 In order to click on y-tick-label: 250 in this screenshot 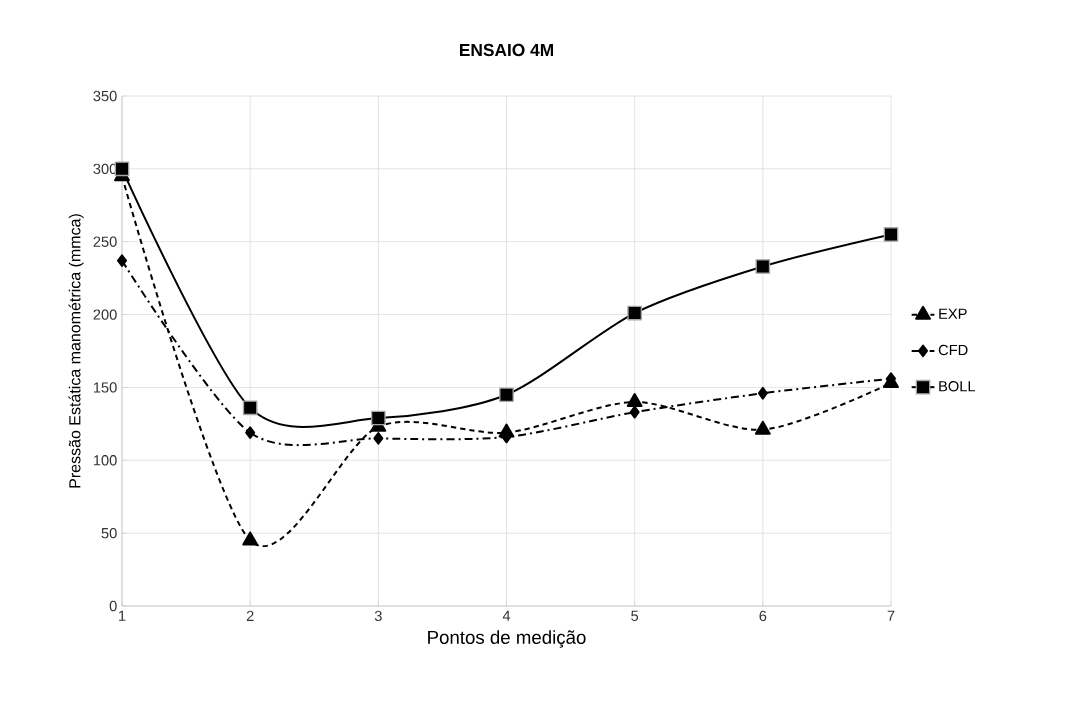, I will do `click(105, 241)`.